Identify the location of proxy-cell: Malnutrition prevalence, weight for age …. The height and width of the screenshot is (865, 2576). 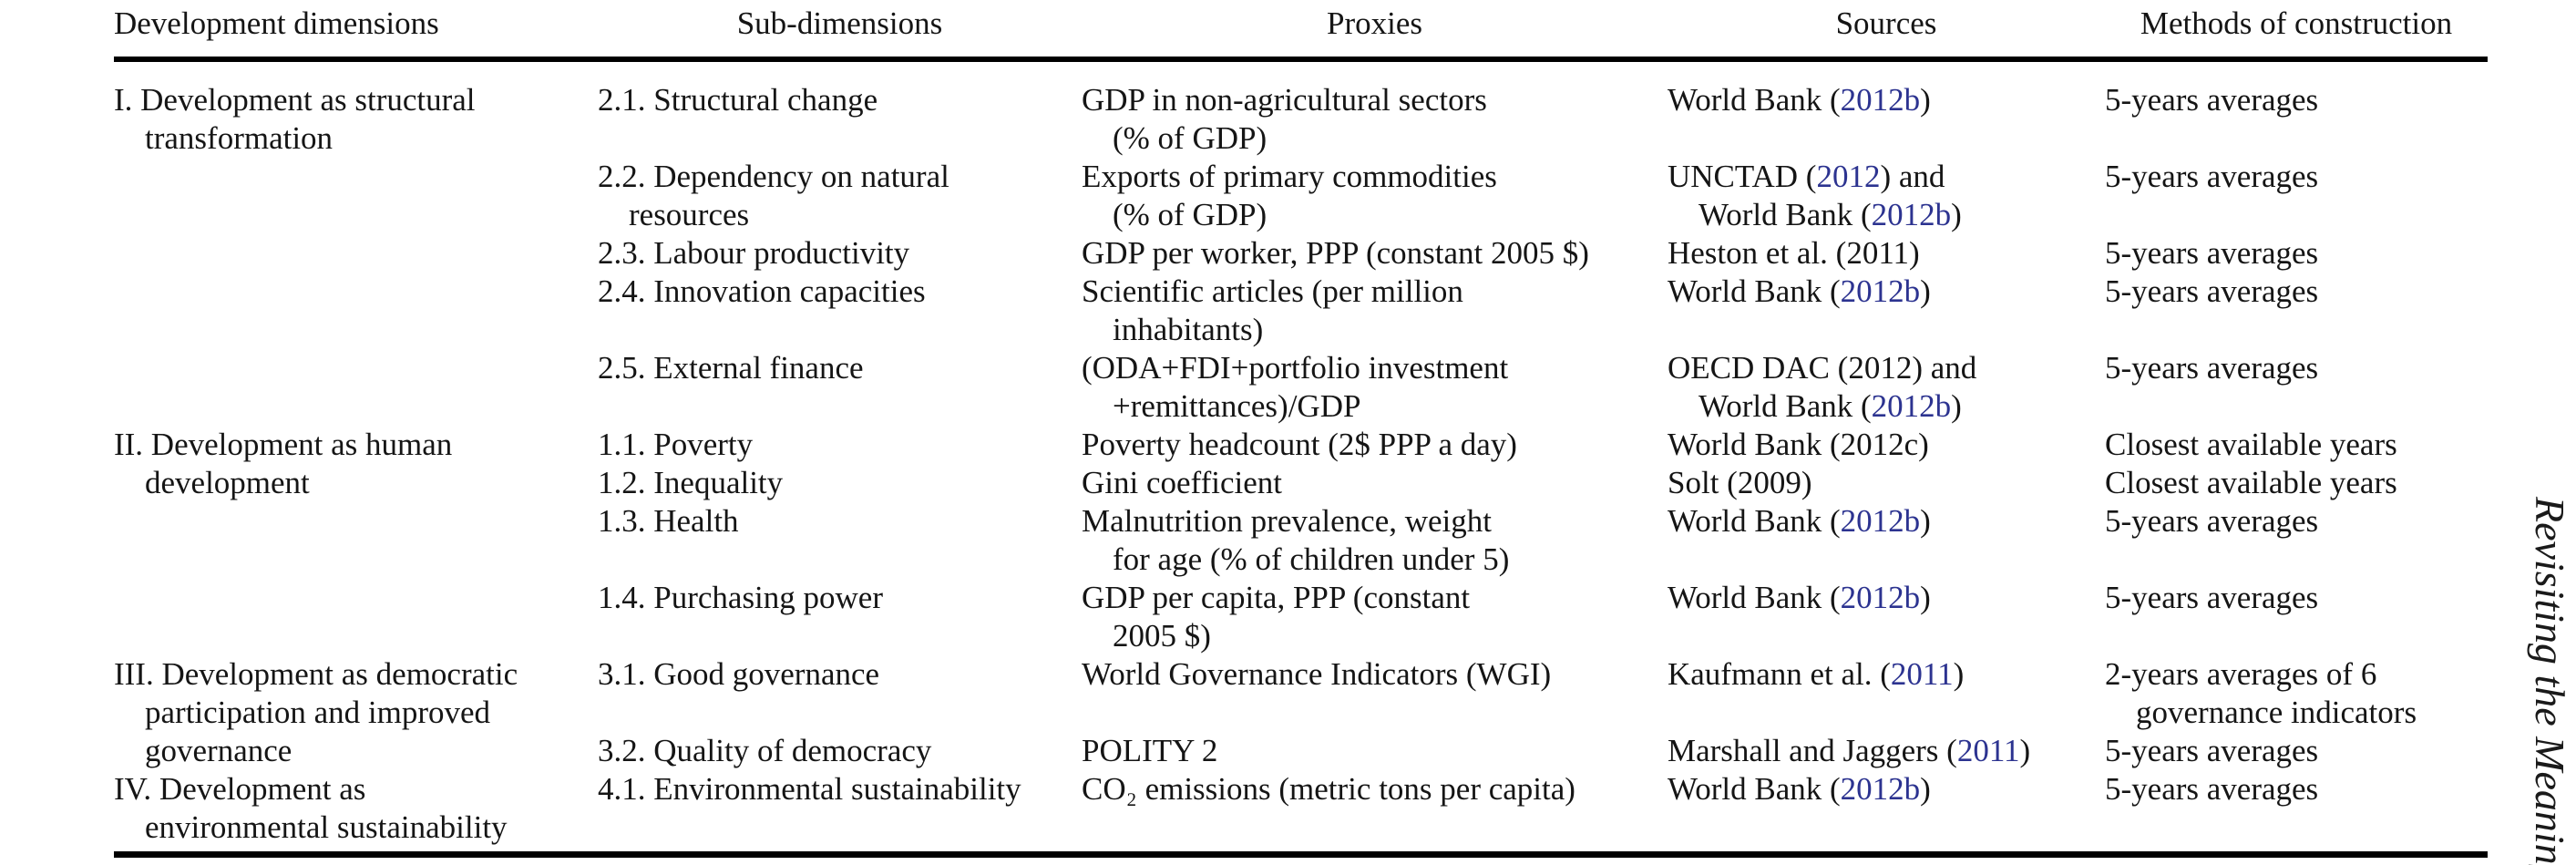
(1296, 540).